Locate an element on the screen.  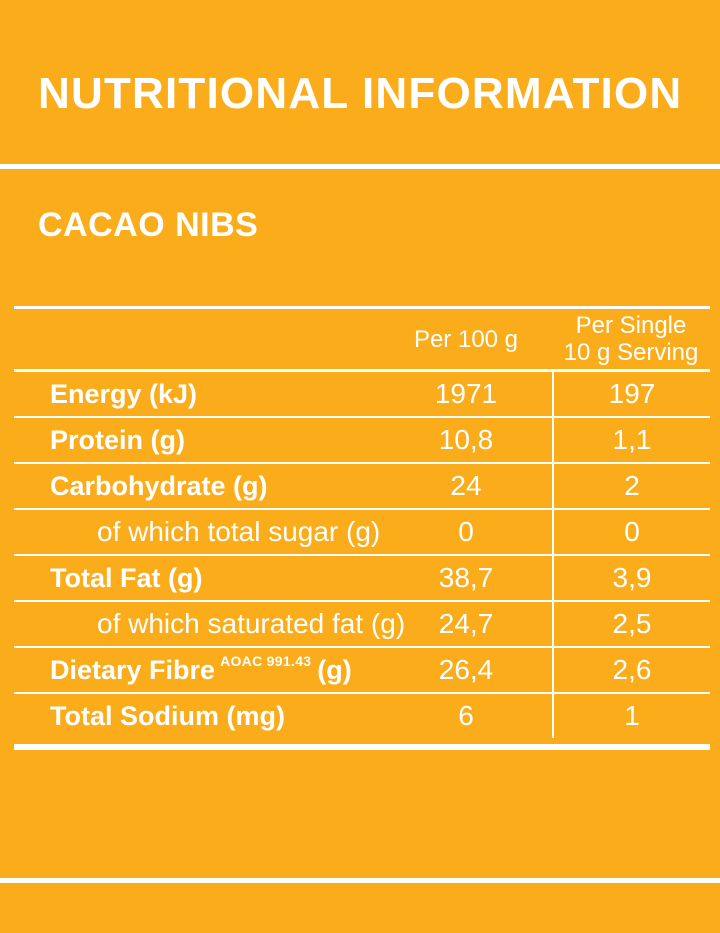
nutrient-sublabel: of which total sugar (g) is located at coordinates (239, 531).